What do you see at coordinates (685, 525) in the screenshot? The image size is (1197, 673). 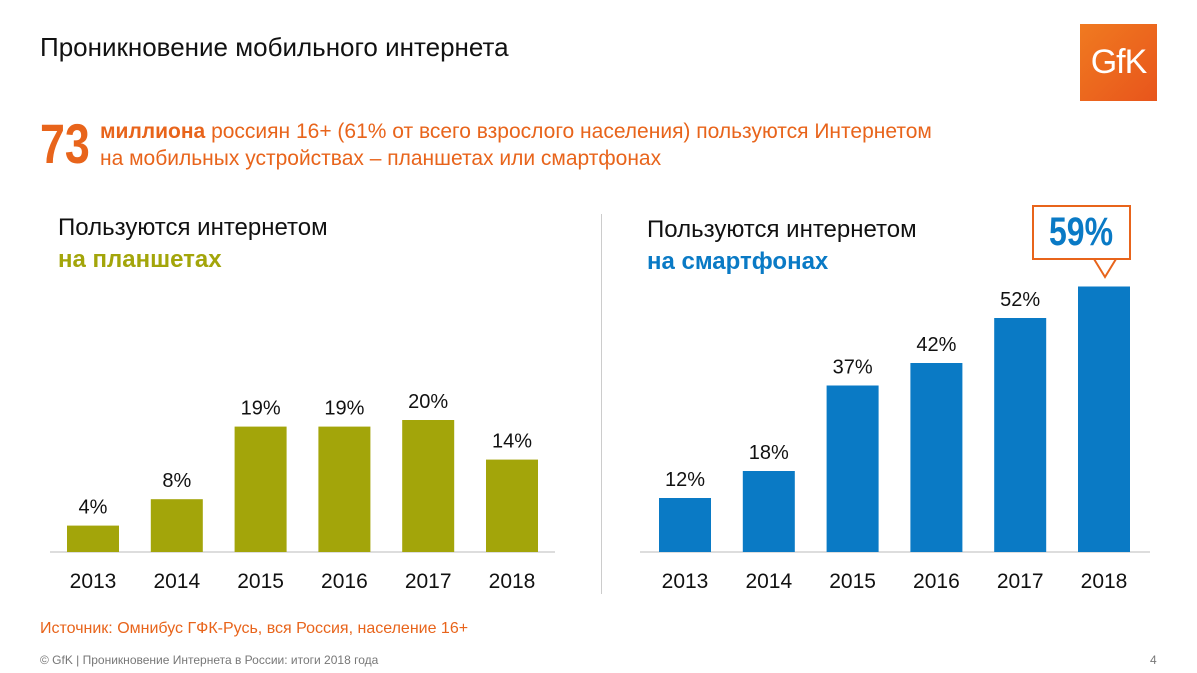 I see `smartphone-bar-2013` at bounding box center [685, 525].